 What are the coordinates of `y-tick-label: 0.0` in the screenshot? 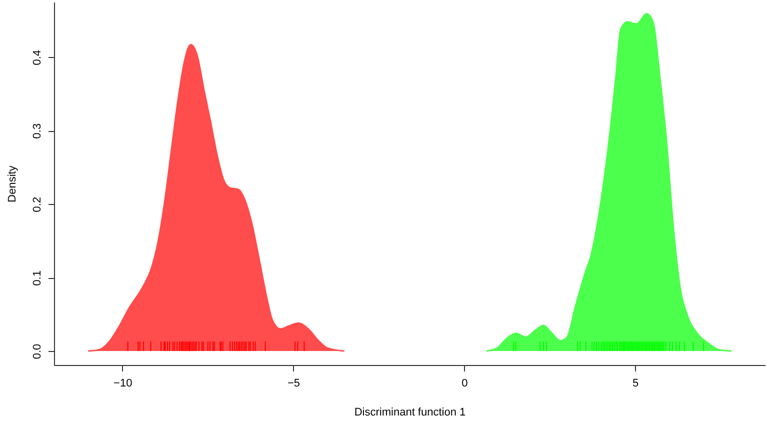 It's located at (38, 352).